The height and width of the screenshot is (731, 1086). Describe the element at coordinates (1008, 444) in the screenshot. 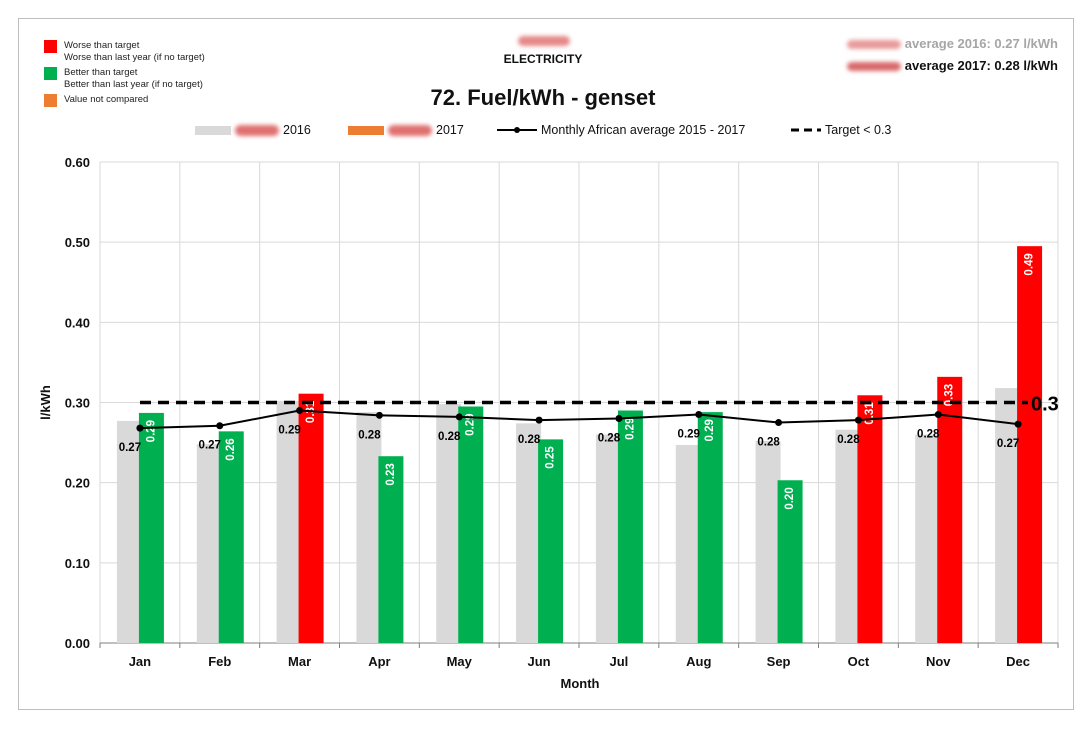

I see `african-average-value-label: 0.27` at that location.